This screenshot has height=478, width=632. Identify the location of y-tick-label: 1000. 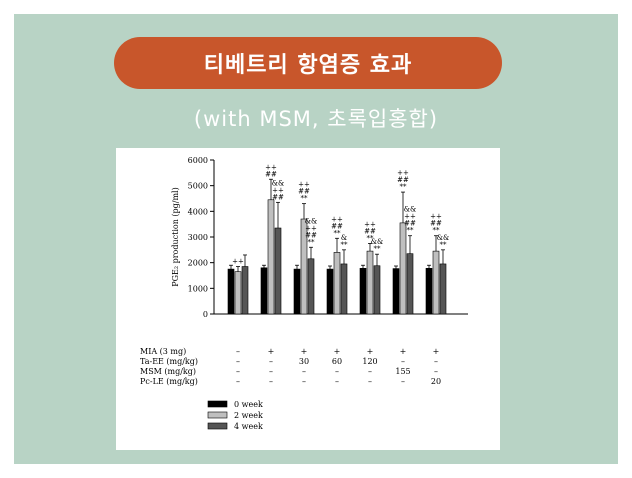
(198, 288).